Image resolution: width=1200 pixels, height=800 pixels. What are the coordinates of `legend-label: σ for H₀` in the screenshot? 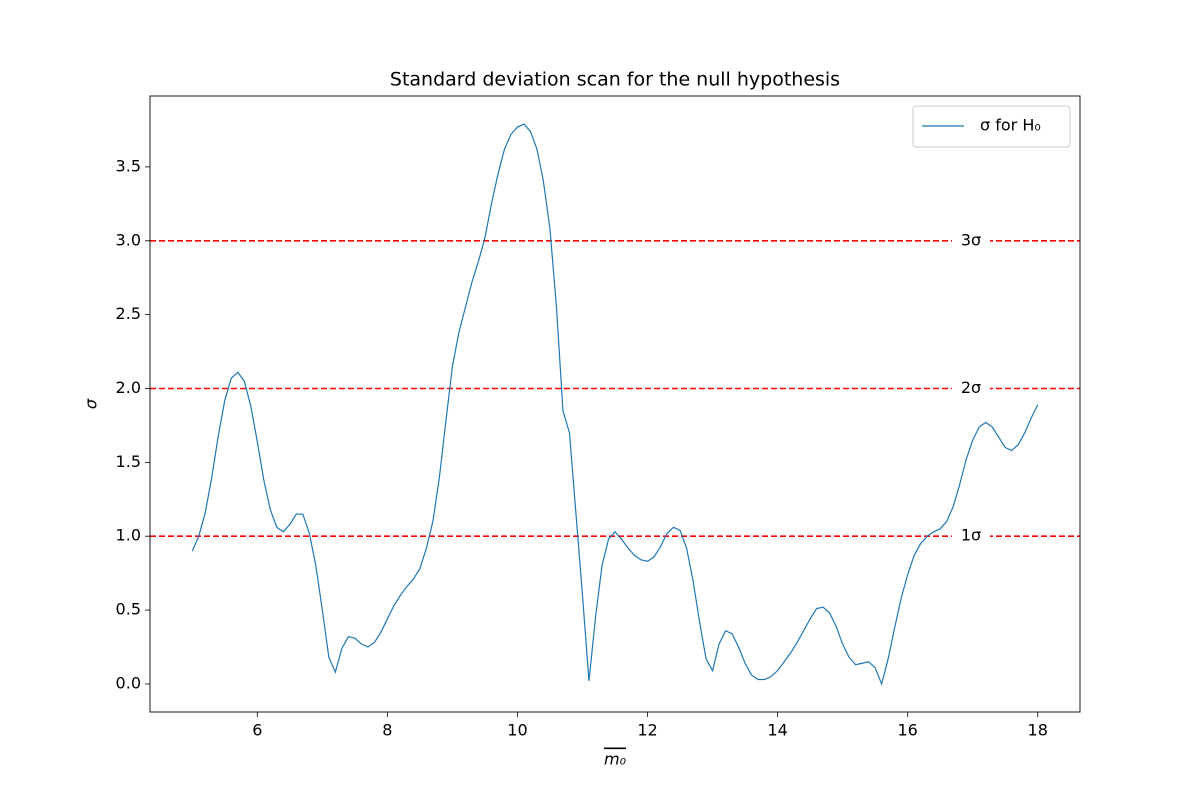 It's located at (1010, 125).